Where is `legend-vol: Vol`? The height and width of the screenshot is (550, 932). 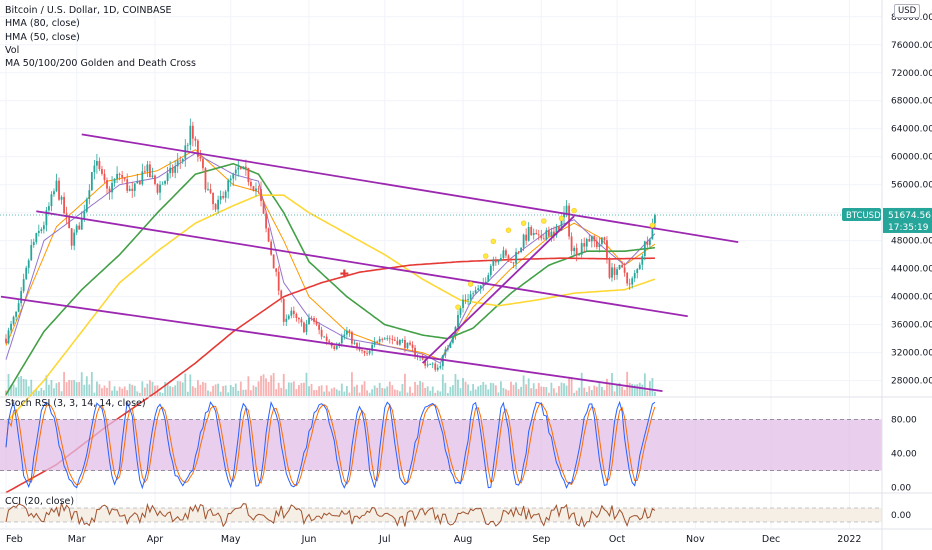
legend-vol: Vol is located at coordinates (12, 50).